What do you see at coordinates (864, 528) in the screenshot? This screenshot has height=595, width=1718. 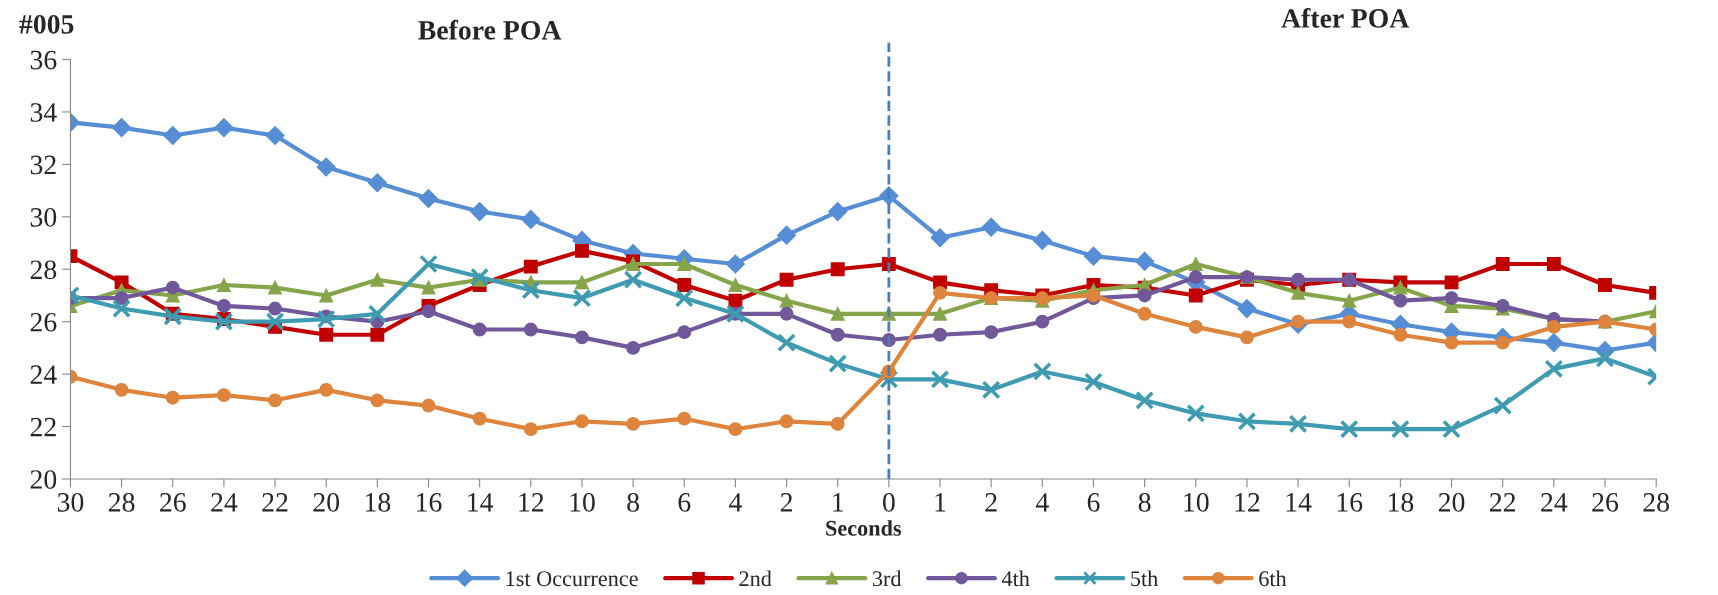 I see `x-axis-title: Seconds` at bounding box center [864, 528].